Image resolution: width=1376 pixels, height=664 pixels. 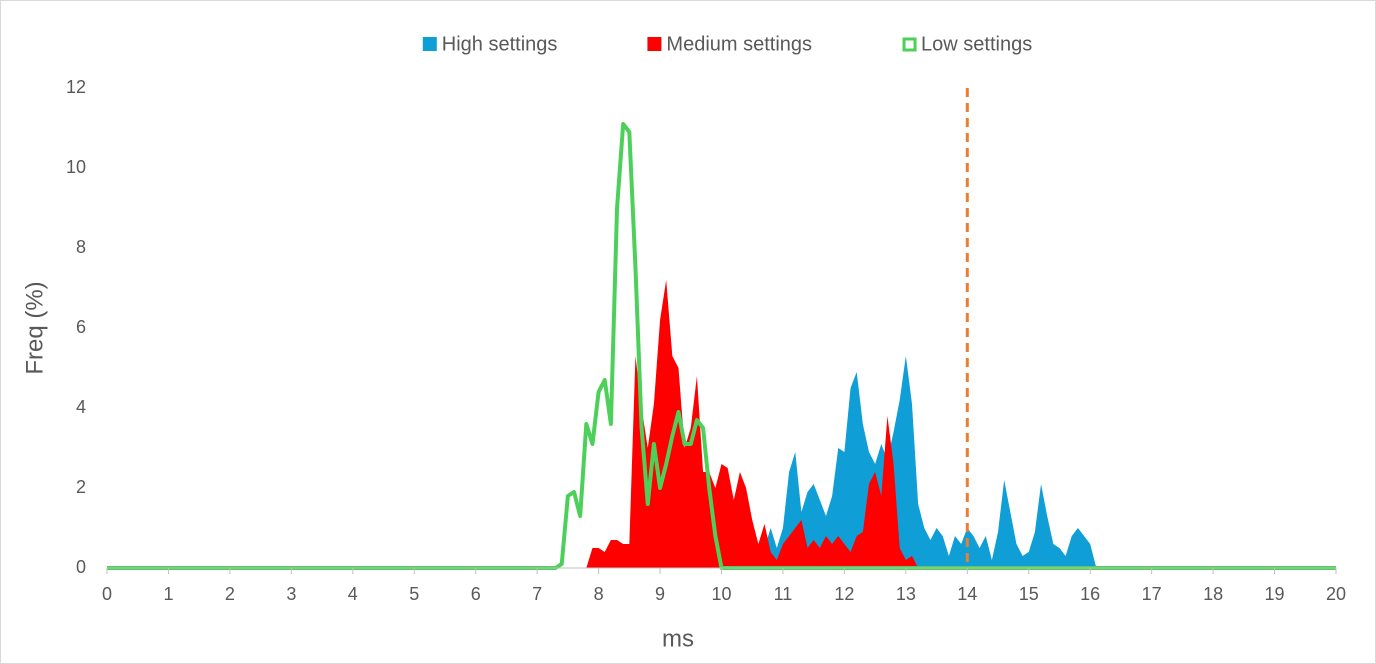 I want to click on x-tick-label: 6, so click(x=476, y=594).